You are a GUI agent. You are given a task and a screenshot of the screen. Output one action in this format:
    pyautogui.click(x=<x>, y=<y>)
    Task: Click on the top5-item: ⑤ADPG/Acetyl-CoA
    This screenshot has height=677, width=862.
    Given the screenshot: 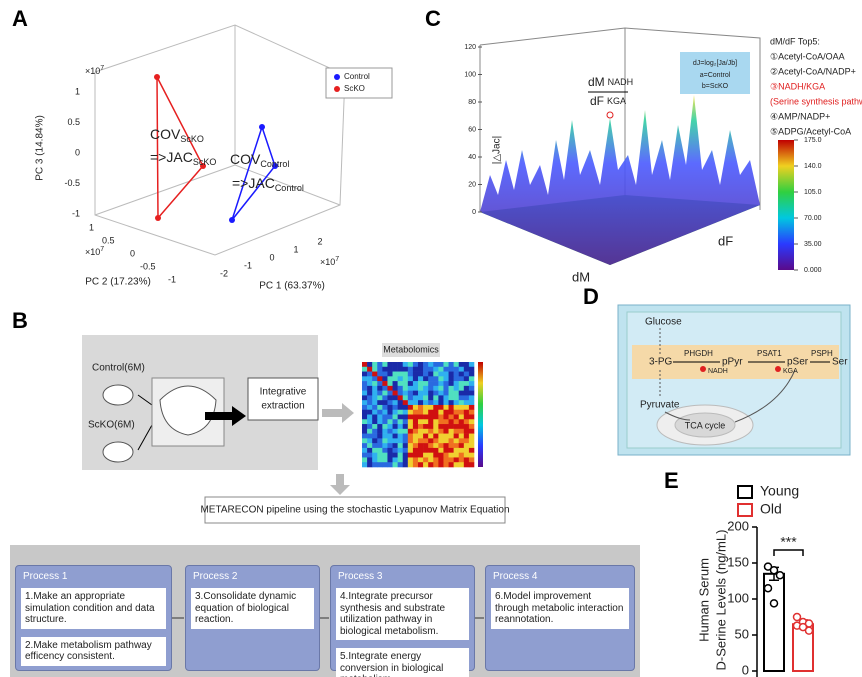 What is the action you would take?
    pyautogui.click(x=810, y=131)
    